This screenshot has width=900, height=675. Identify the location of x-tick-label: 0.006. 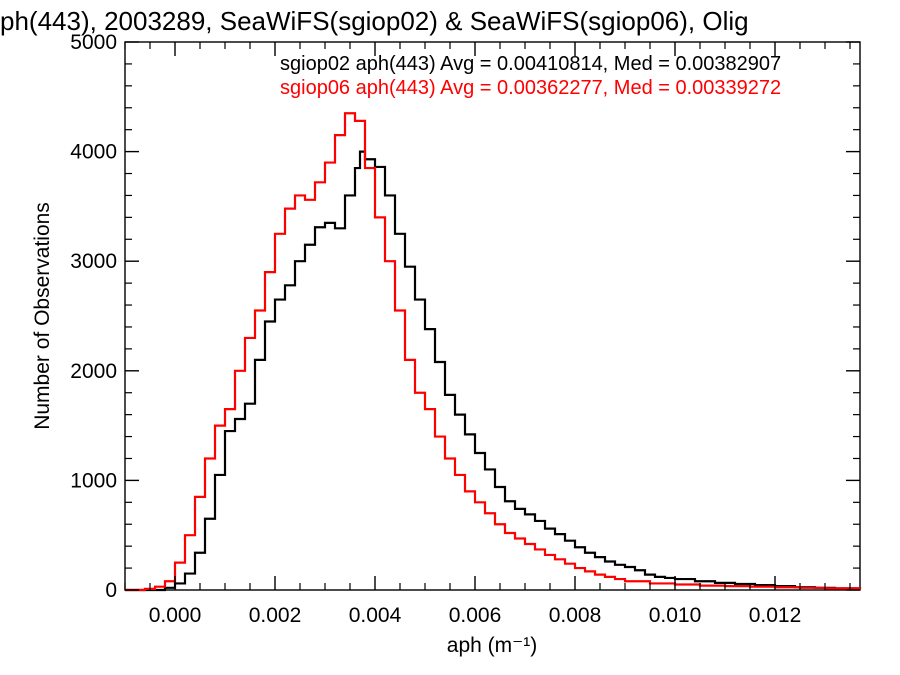
(475, 615).